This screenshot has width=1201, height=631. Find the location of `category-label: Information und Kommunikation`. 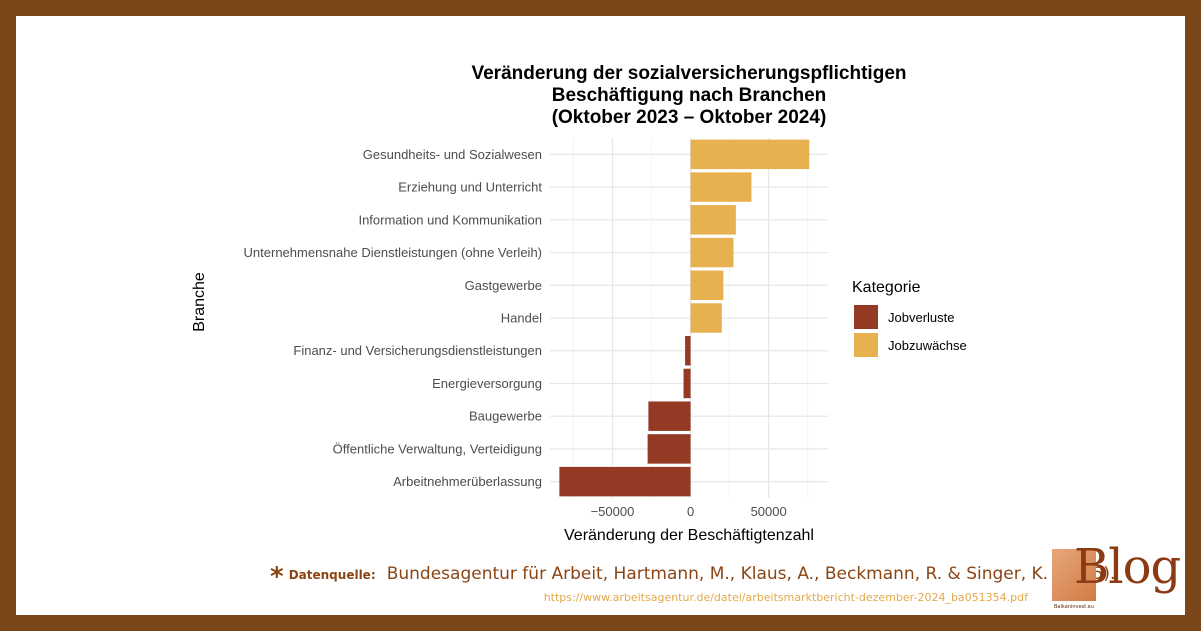

category-label: Information und Kommunikation is located at coordinates (450, 219).